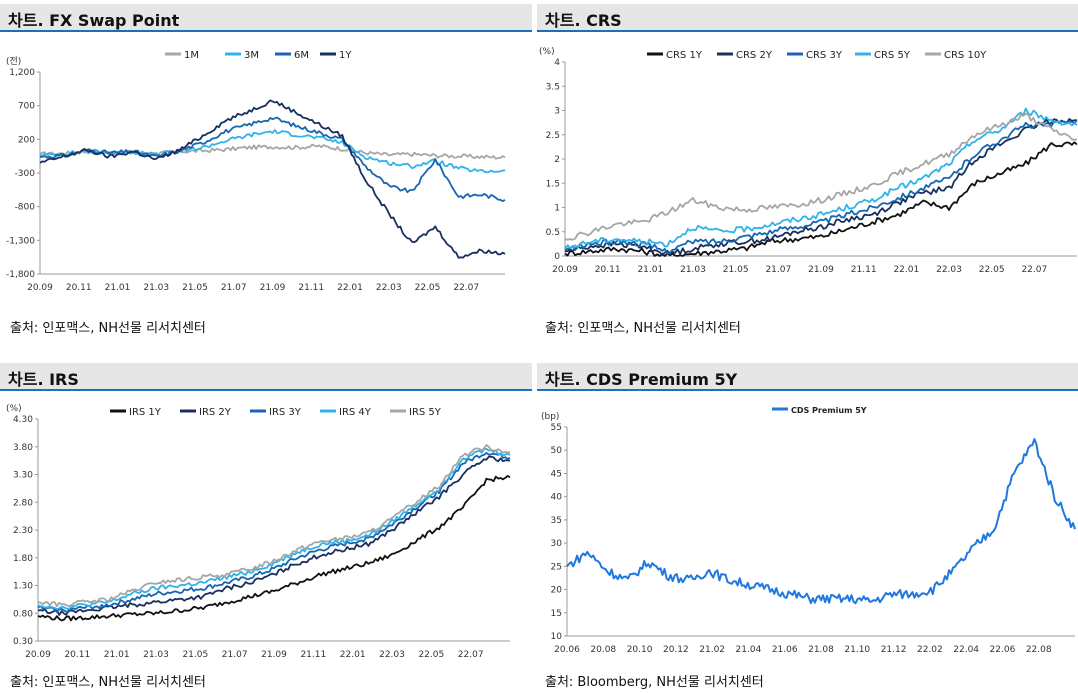 The width and height of the screenshot is (1078, 693). What do you see at coordinates (821, 650) in the screenshot?
I see `x-tick-label: 21.08` at bounding box center [821, 650].